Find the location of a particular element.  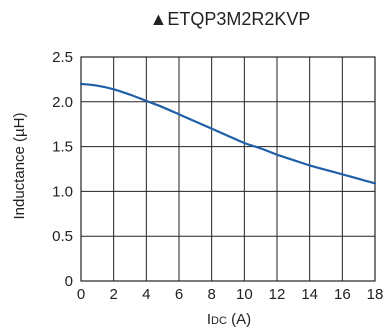

y-tick-label-3: 1.5 is located at coordinates (62, 147).